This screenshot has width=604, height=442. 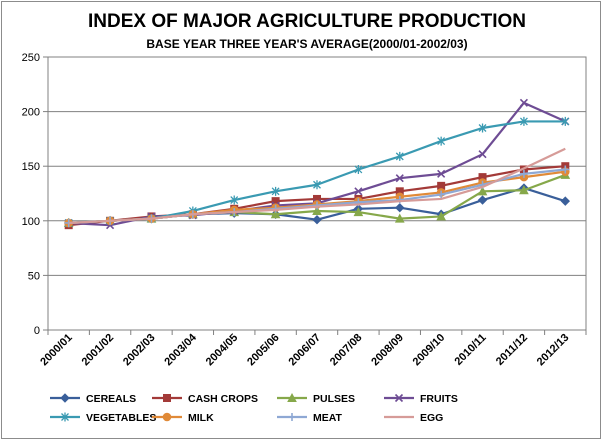 I want to click on legend-label-vegetables: VEGETABLES, so click(x=121, y=418).